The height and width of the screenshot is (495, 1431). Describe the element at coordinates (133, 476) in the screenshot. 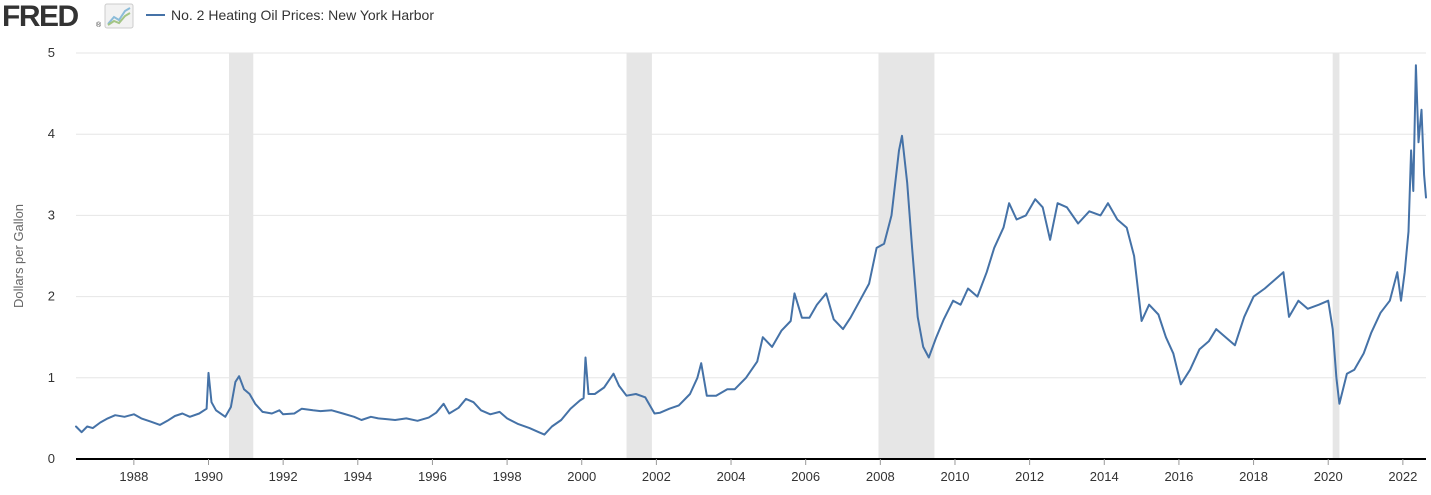

I see `x-tick-label: 1988` at that location.